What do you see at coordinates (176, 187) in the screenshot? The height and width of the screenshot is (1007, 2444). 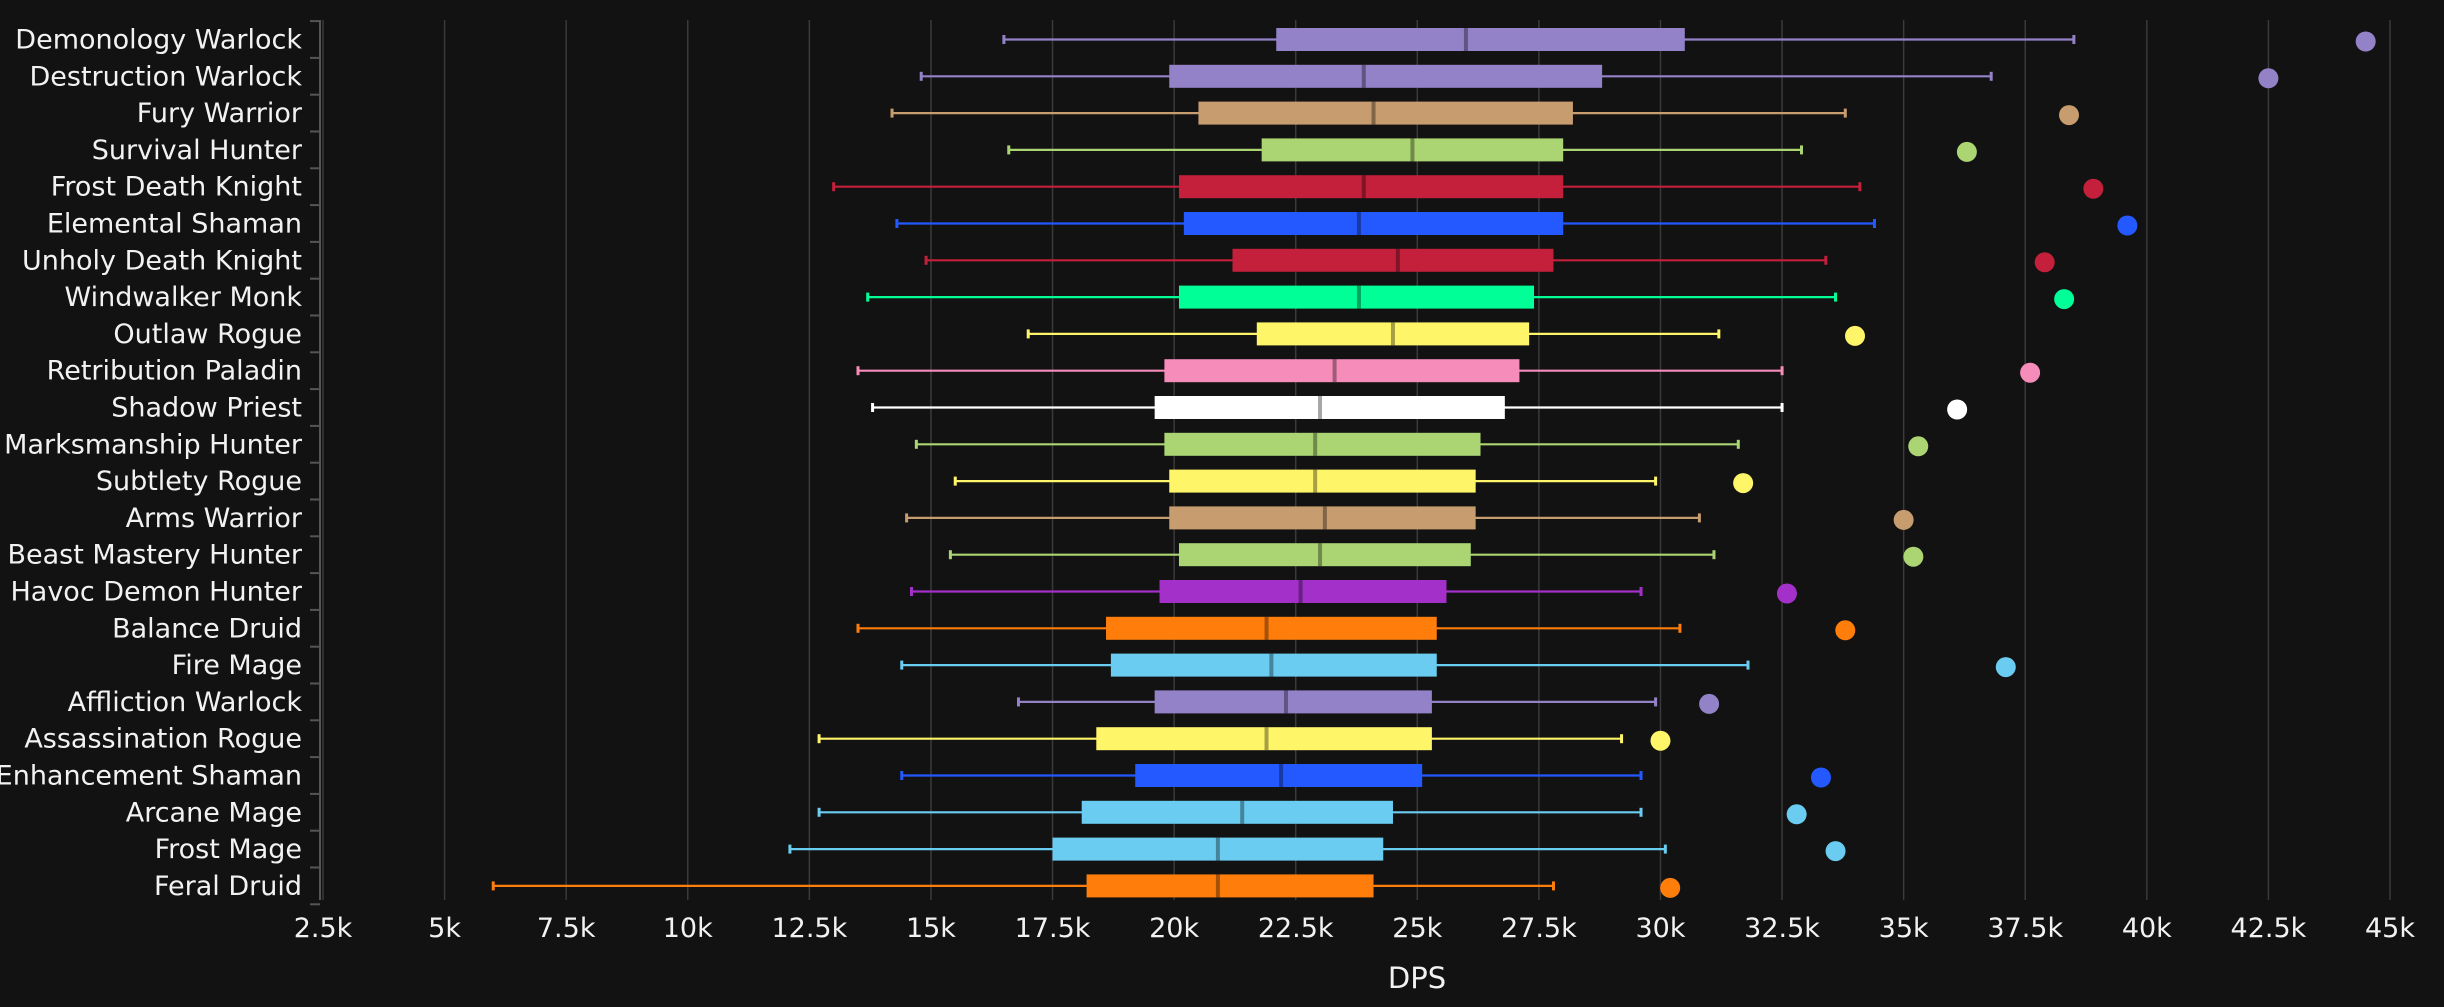 I see `category-label: Frost Death Knight` at bounding box center [176, 187].